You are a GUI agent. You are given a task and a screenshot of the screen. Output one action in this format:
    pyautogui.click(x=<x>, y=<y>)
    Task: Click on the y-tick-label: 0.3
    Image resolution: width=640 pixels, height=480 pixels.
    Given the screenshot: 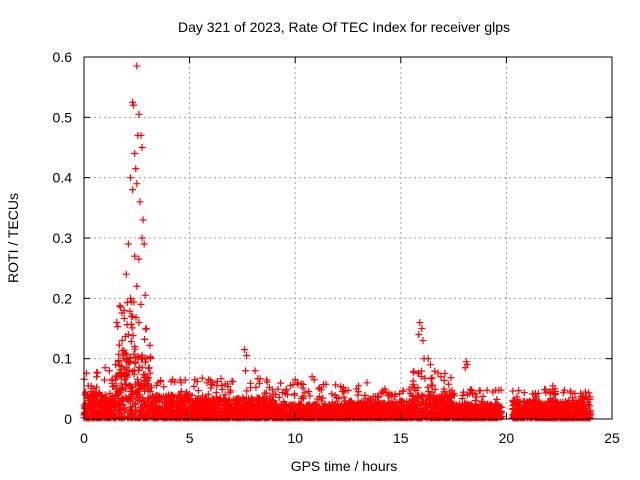 What is the action you would take?
    pyautogui.click(x=63, y=238)
    